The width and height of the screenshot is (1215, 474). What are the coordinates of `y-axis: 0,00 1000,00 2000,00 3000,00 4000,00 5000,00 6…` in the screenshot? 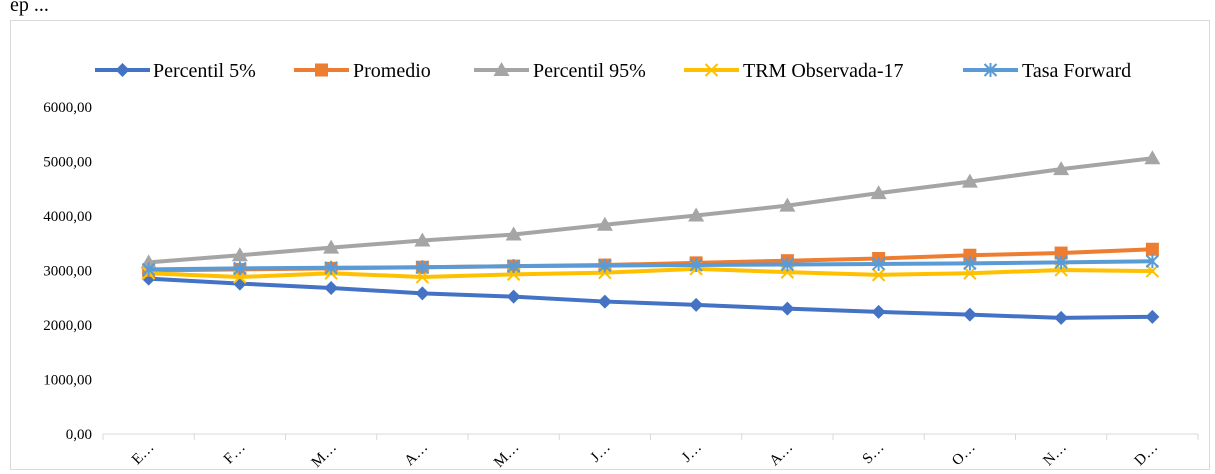 It's located at (67, 271).